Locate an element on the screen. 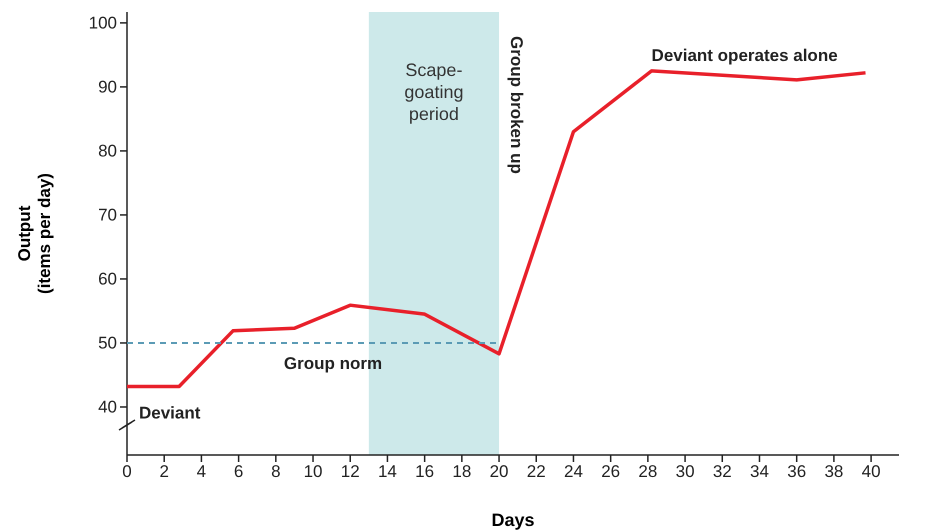  x-tick-label: 8 is located at coordinates (276, 472).